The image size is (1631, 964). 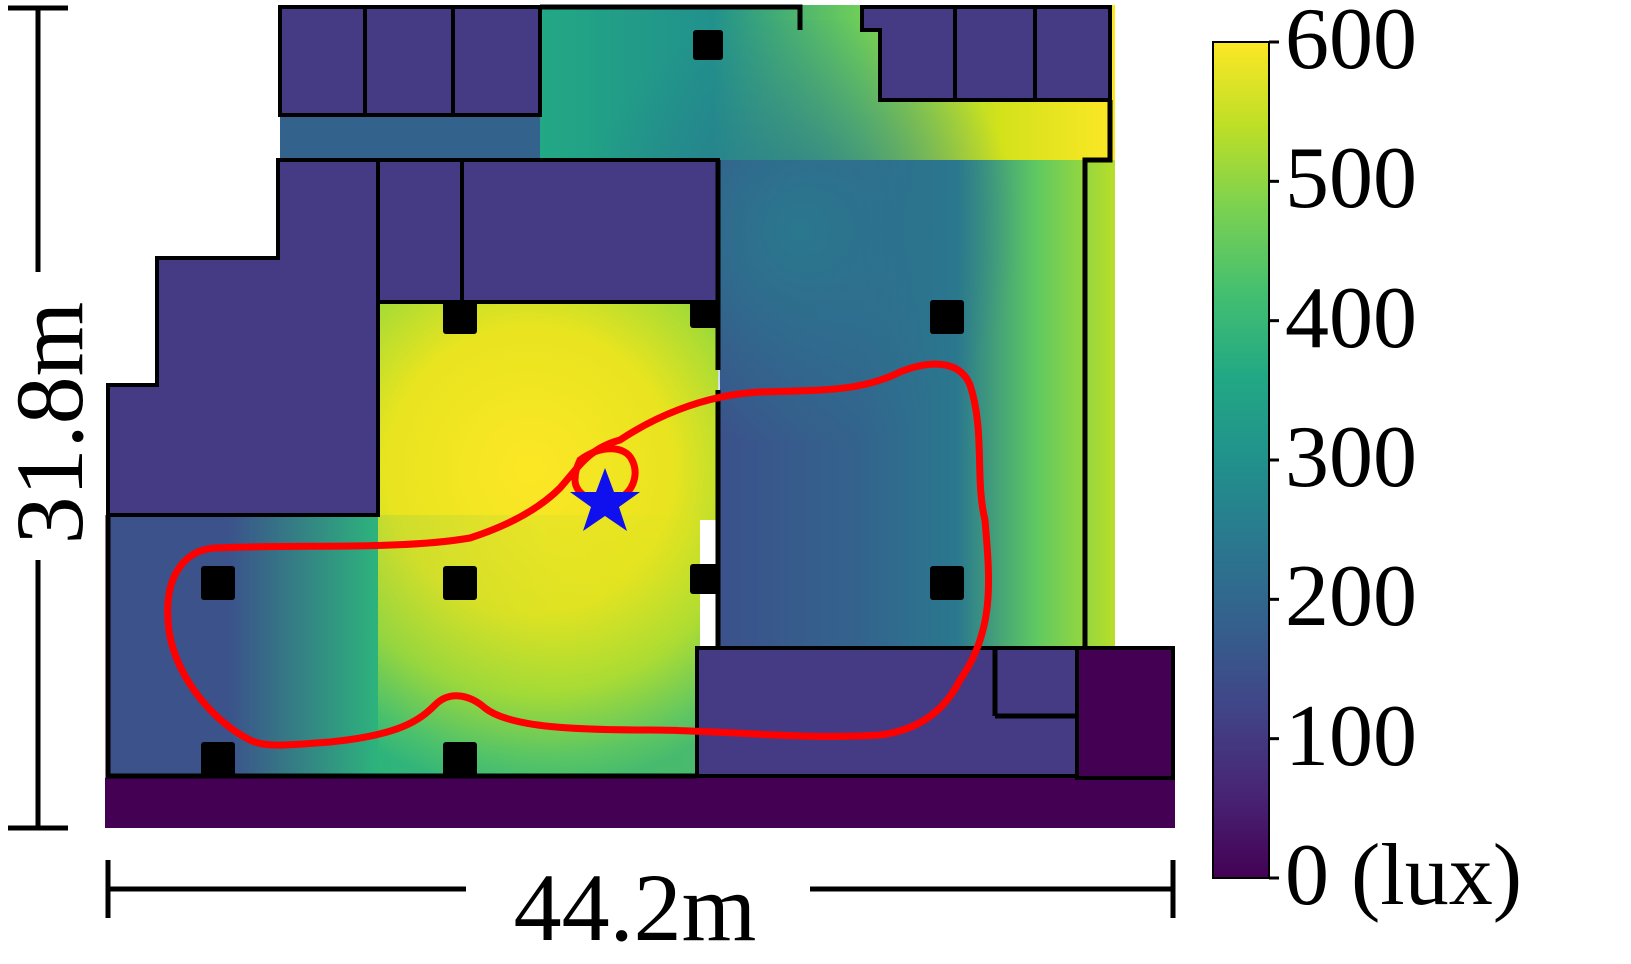 I want to click on room-n3, so click(x=496, y=61).